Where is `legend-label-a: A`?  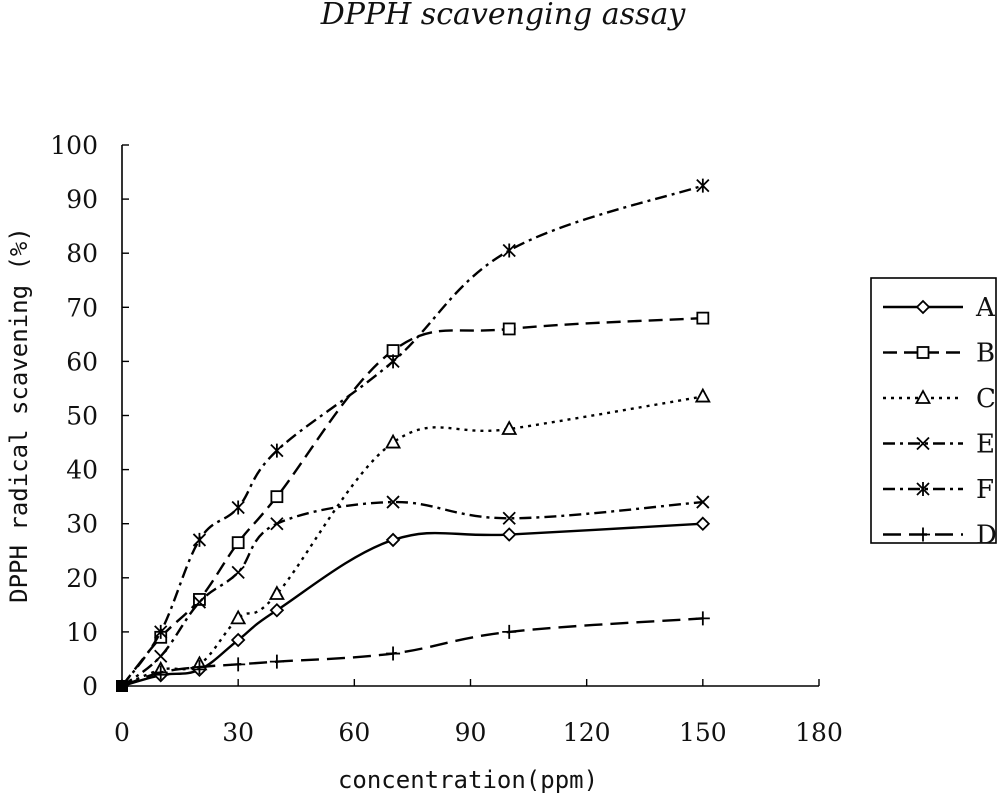
legend-label-a: A is located at coordinates (985, 308).